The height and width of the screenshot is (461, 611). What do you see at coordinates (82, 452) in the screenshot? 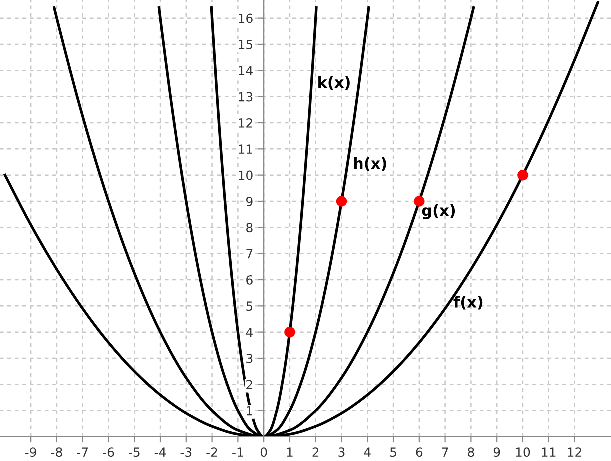
I see `x-tick-label: -7` at bounding box center [82, 452].